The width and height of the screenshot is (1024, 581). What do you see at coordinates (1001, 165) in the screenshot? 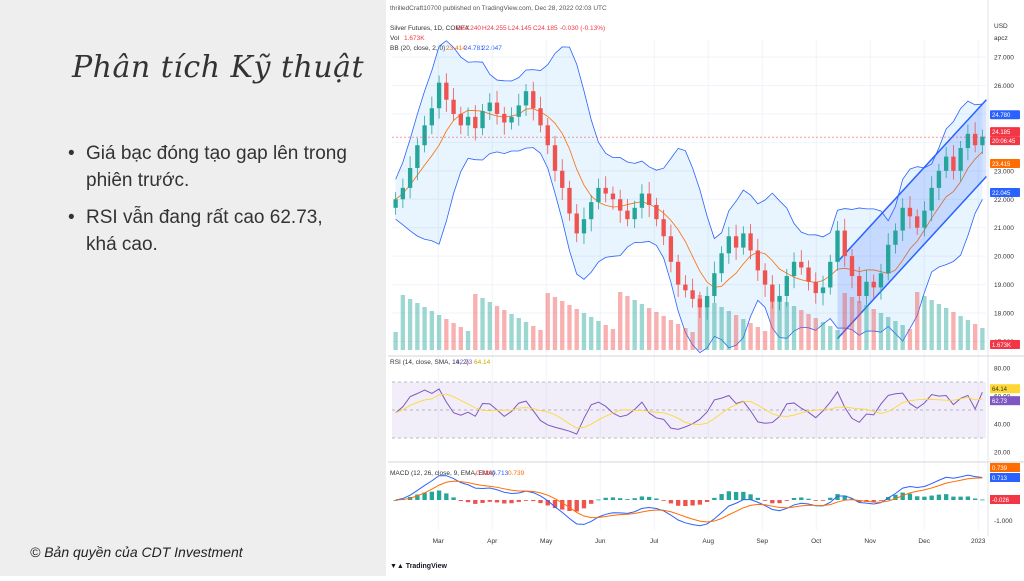
I see `price-badge-text: 23.415` at bounding box center [1001, 165].